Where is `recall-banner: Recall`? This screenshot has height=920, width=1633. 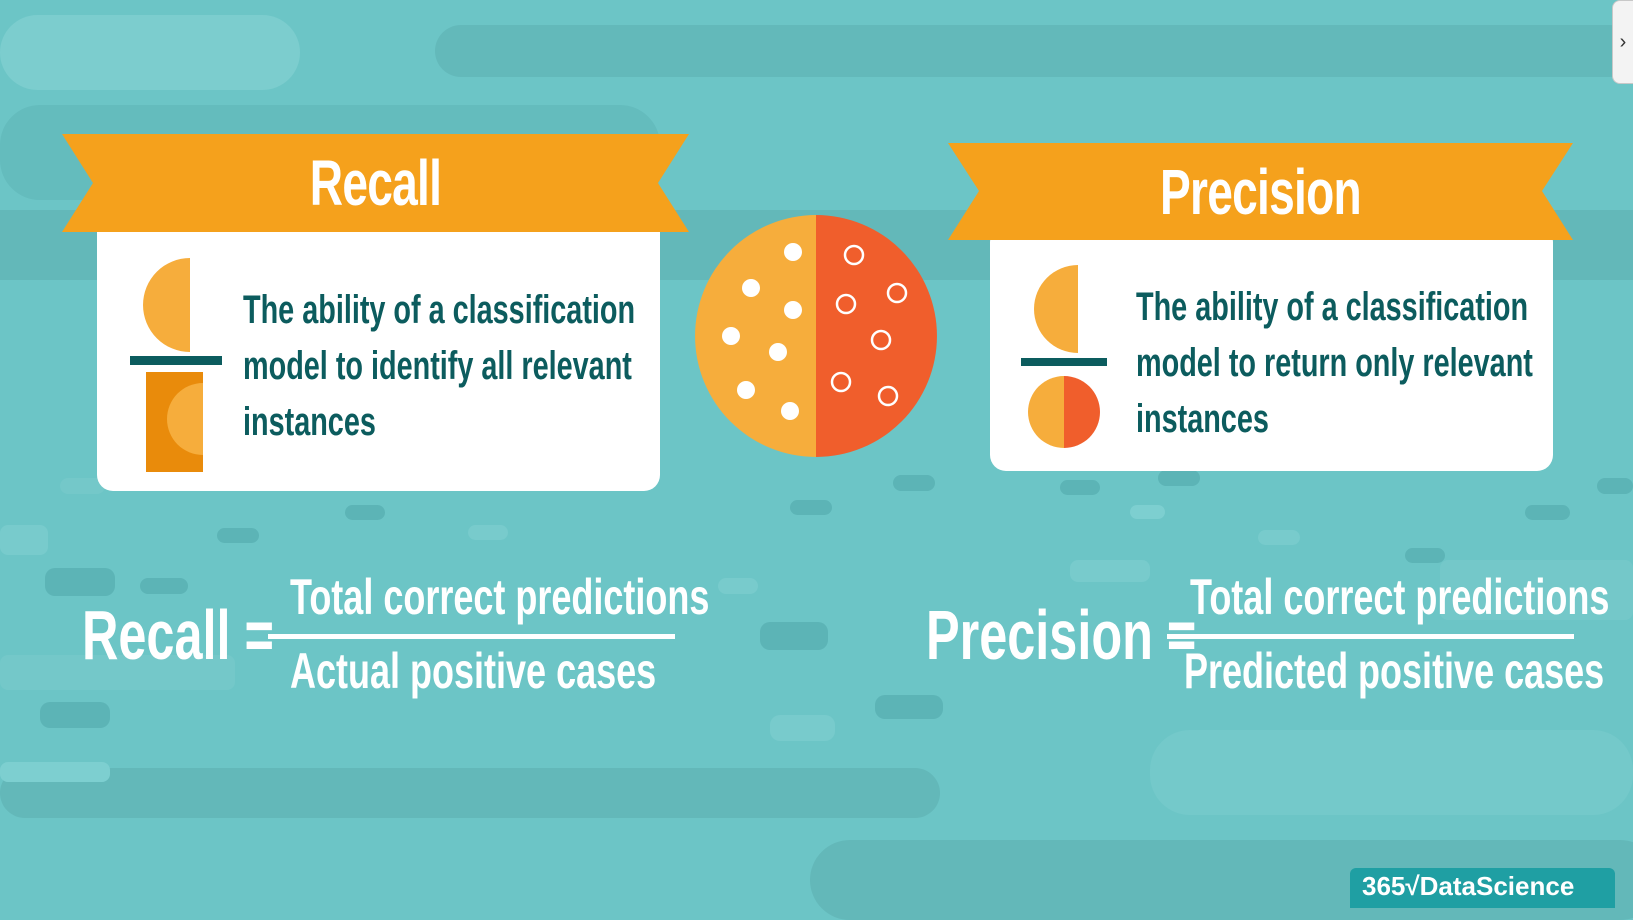
recall-banner: Recall is located at coordinates (375, 183).